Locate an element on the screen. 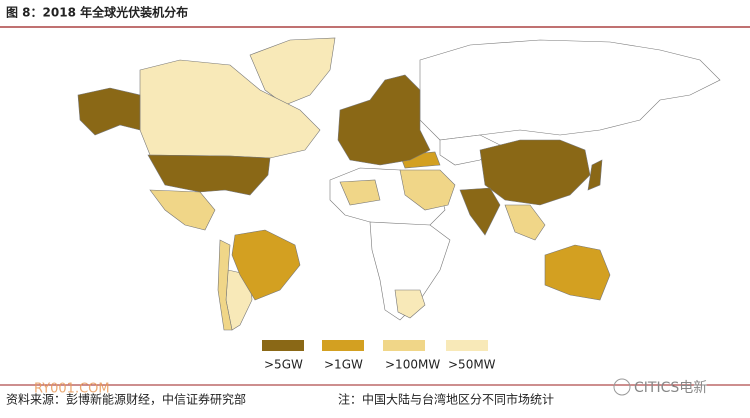 The image size is (750, 418). legend-label: >1GW is located at coordinates (343, 365).